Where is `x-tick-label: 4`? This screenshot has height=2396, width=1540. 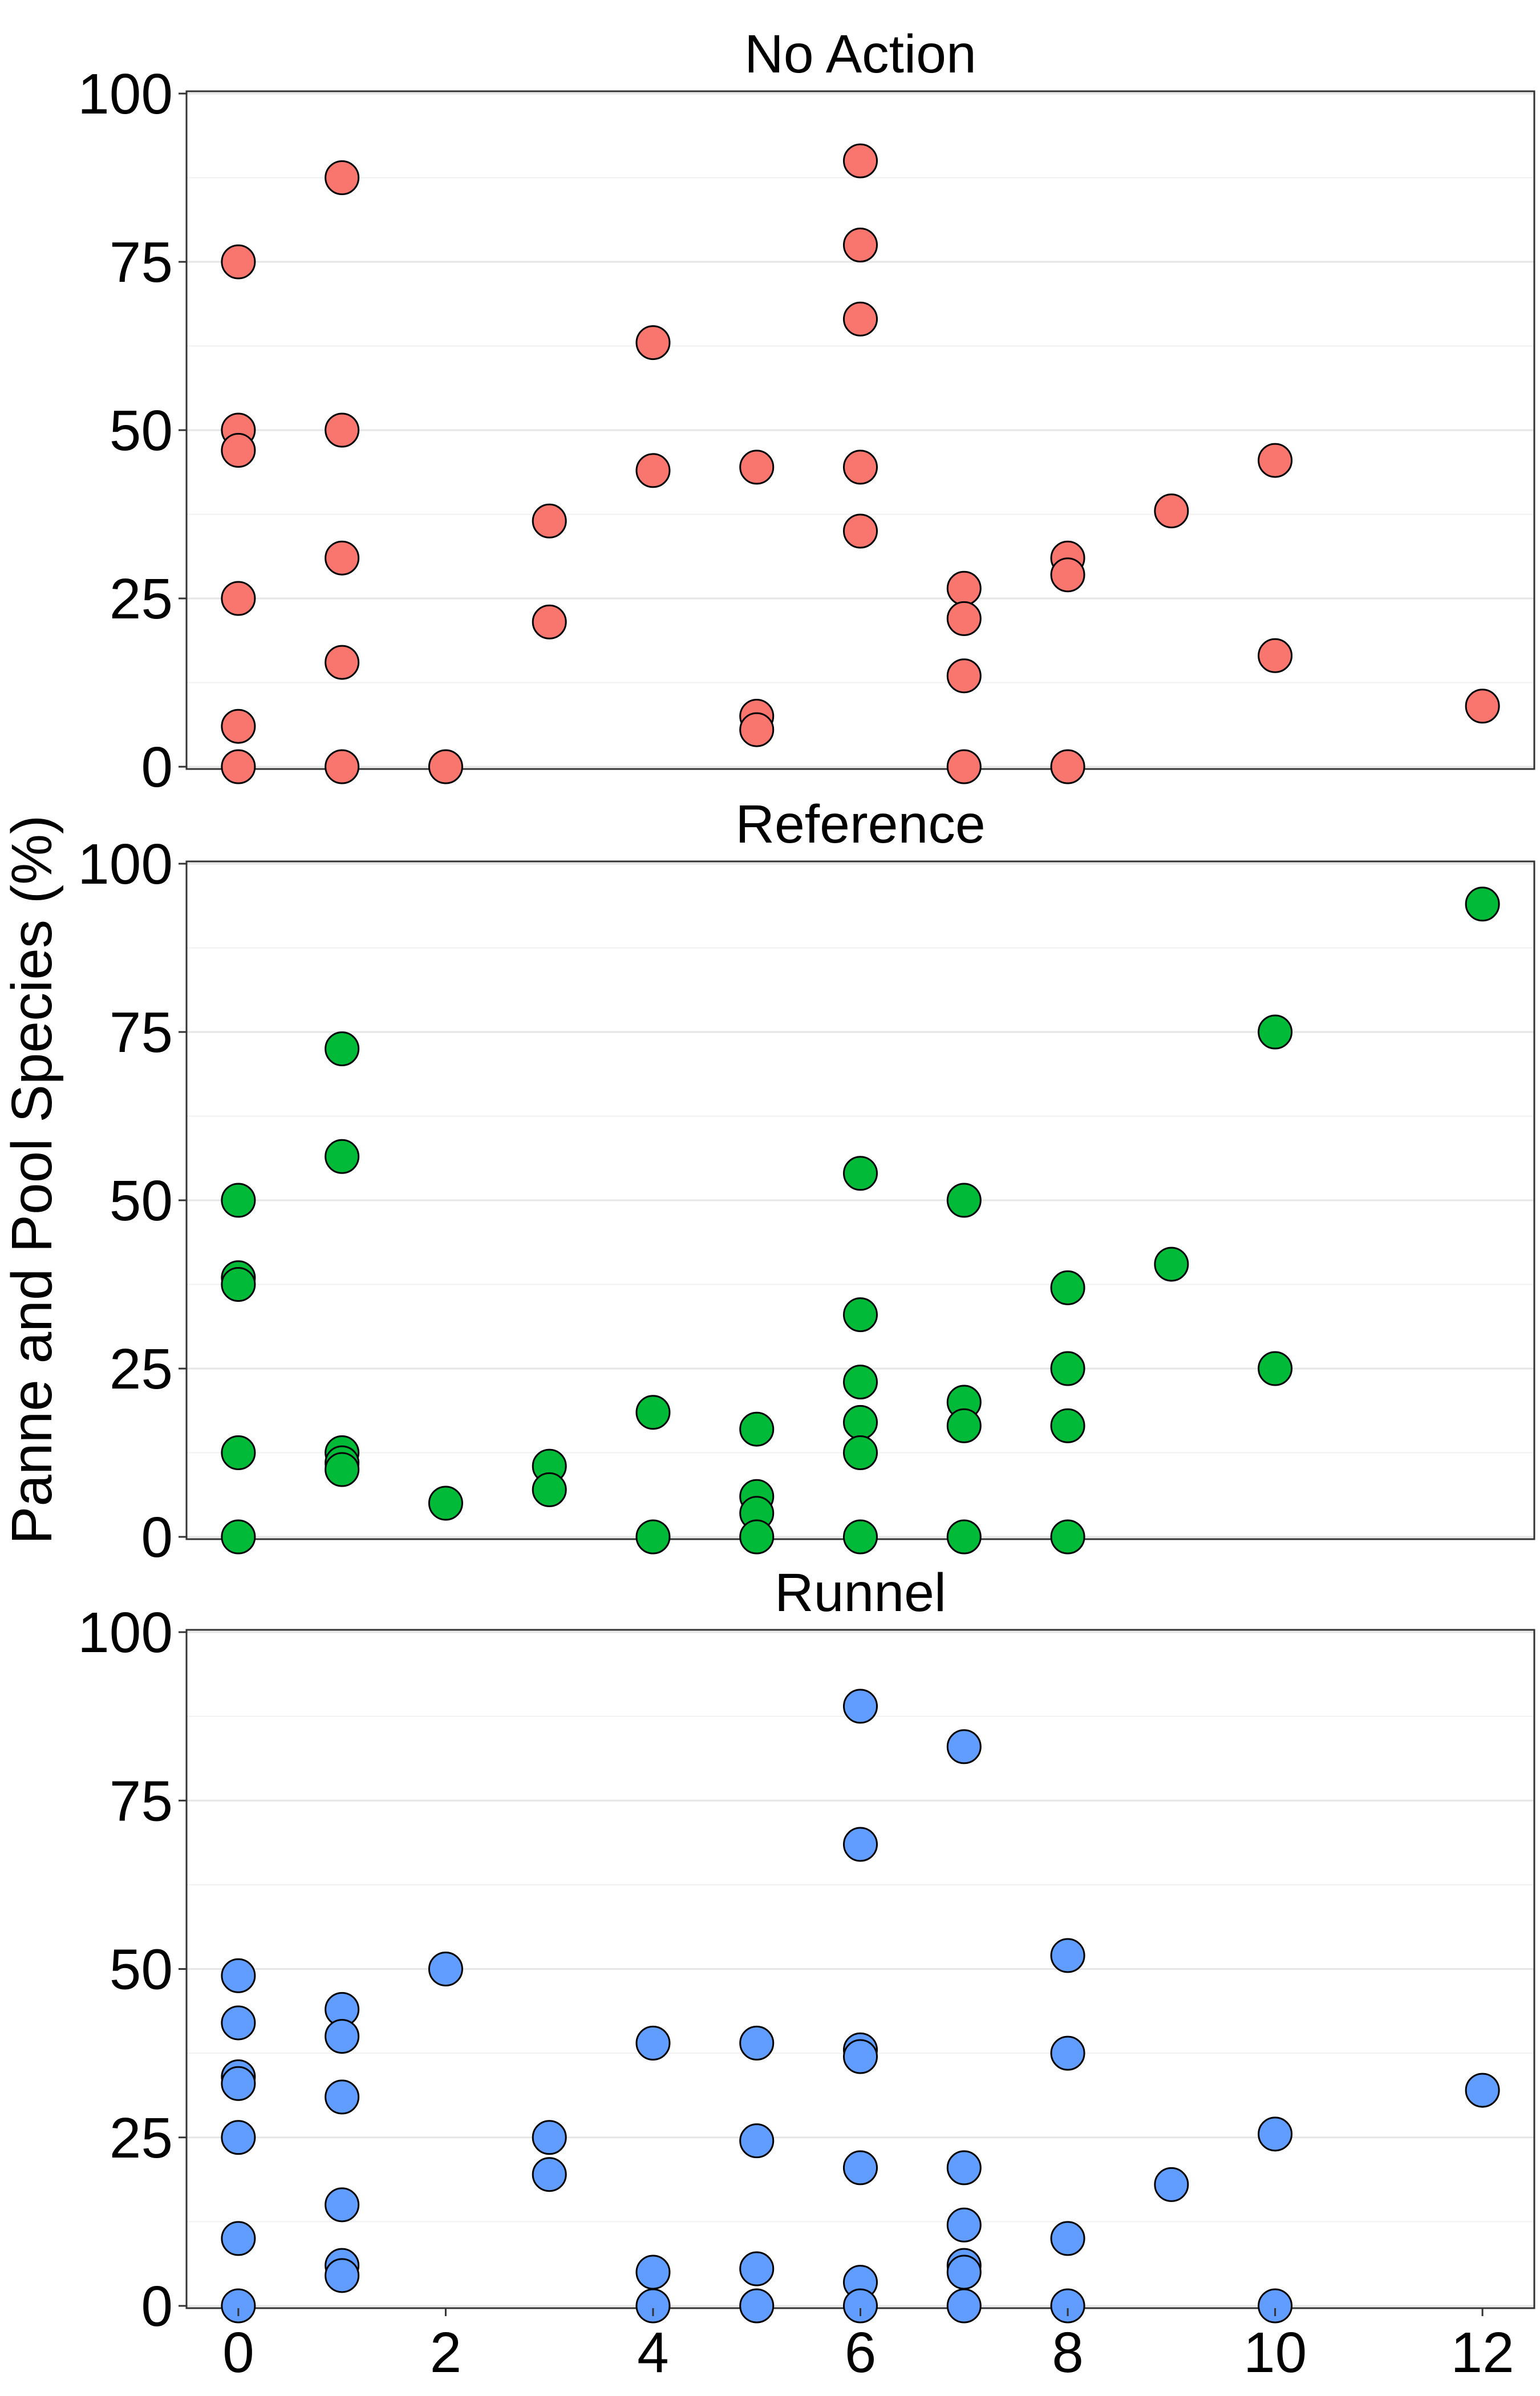
x-tick-label: 4 is located at coordinates (653, 2353).